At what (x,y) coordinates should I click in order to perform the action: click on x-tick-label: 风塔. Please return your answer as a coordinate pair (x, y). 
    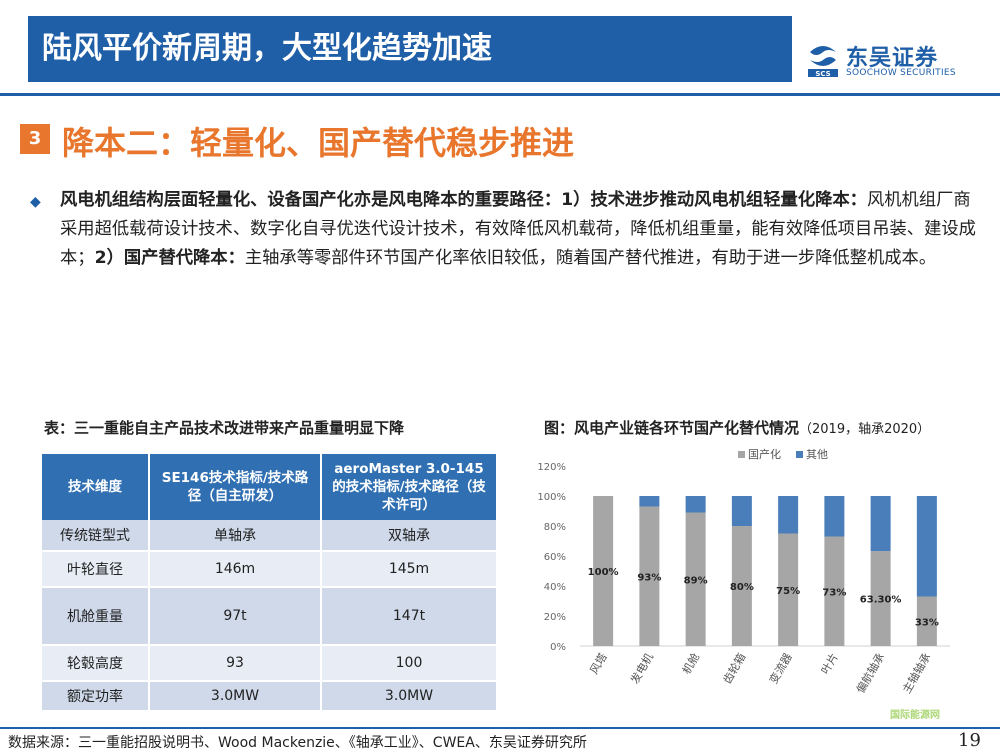
    Looking at the image, I should click on (598, 664).